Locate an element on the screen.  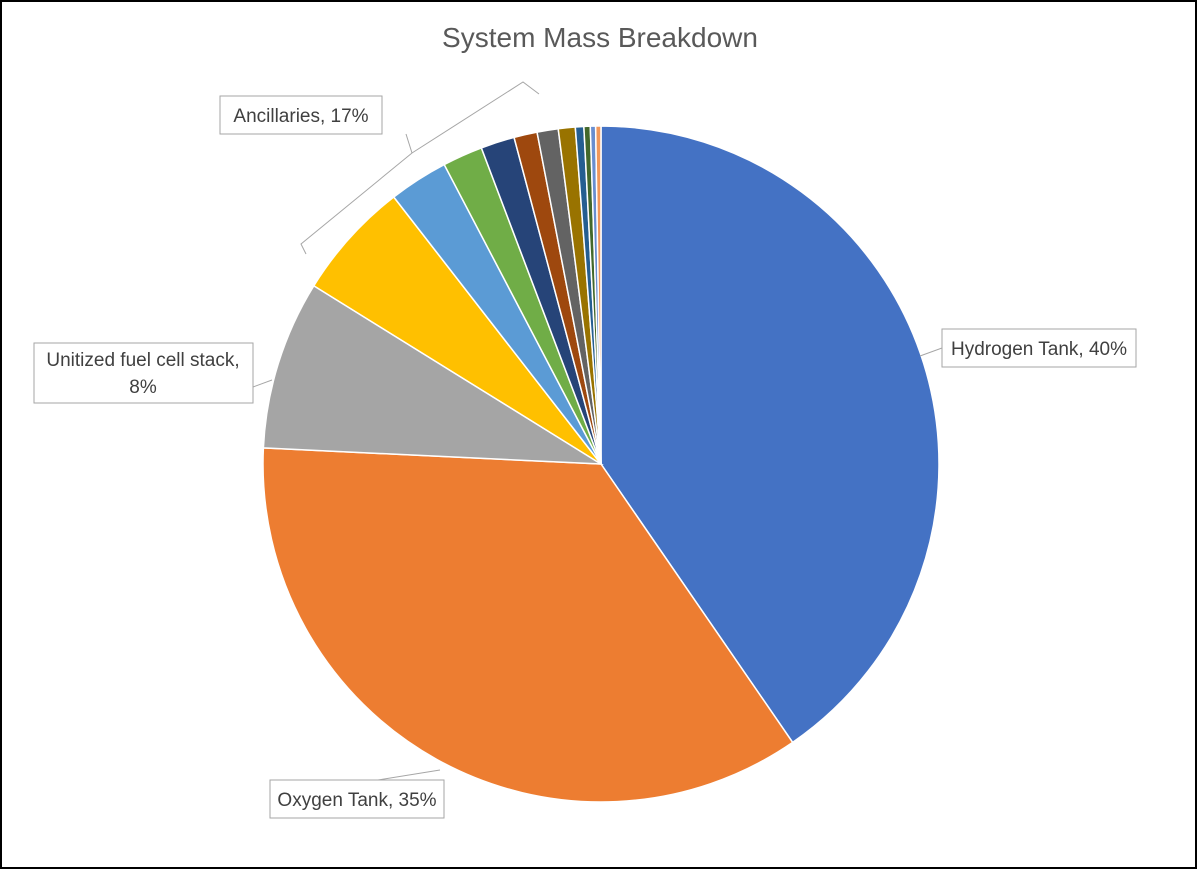
label-fuel-cell-stack: Unitized fuel cell stack, 8% is located at coordinates (143, 373).